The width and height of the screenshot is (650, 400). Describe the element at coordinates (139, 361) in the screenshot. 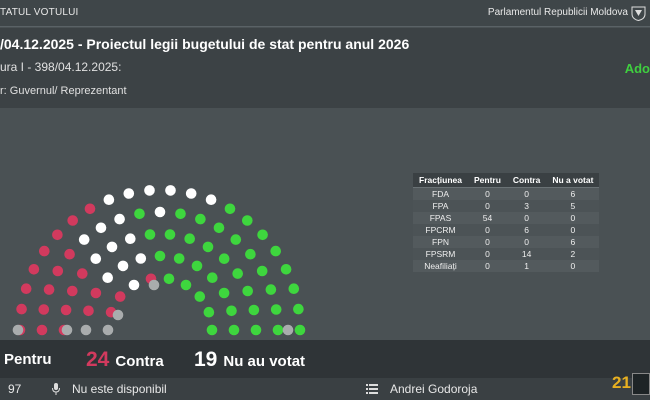

I see `contra-label: Contra` at that location.